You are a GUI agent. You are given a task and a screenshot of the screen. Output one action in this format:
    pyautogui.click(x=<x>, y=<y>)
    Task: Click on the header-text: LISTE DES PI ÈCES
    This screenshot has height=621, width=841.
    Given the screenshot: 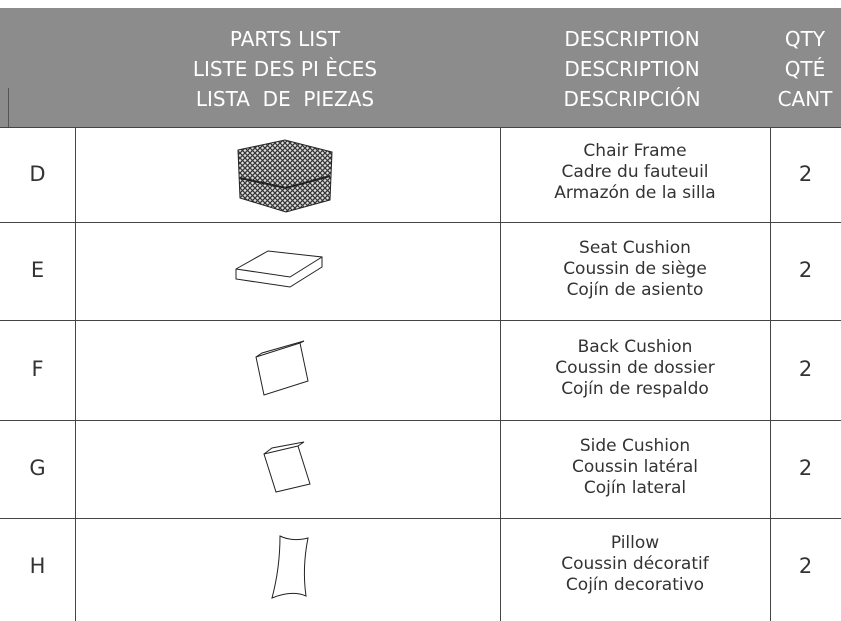 What is the action you would take?
    pyautogui.click(x=285, y=69)
    